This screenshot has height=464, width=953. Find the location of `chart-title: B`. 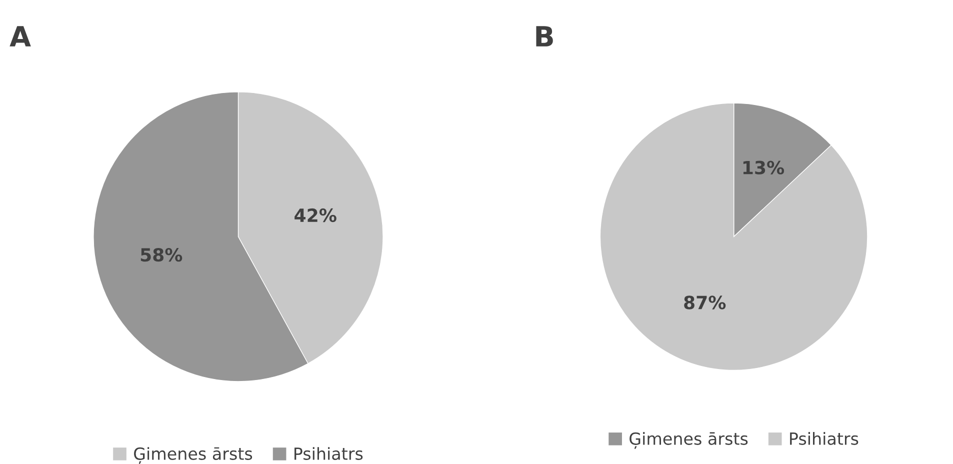

chart-title: B is located at coordinates (544, 36).